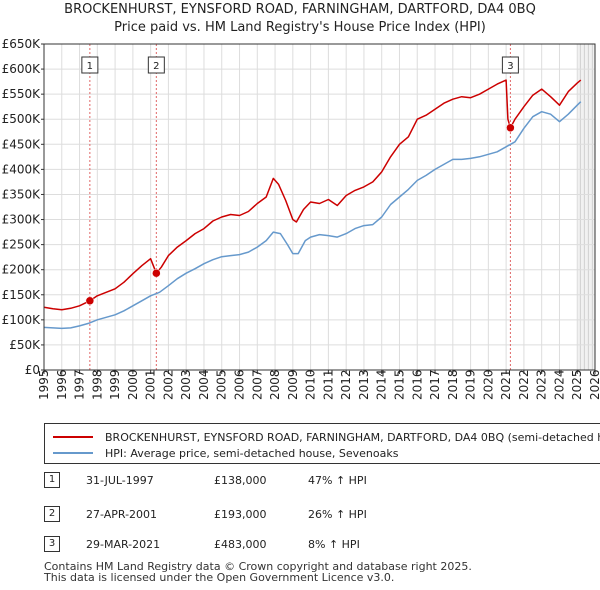 This screenshot has width=600, height=590. What do you see at coordinates (80, 384) in the screenshot?
I see `x-tick-label: 1997` at bounding box center [80, 384].